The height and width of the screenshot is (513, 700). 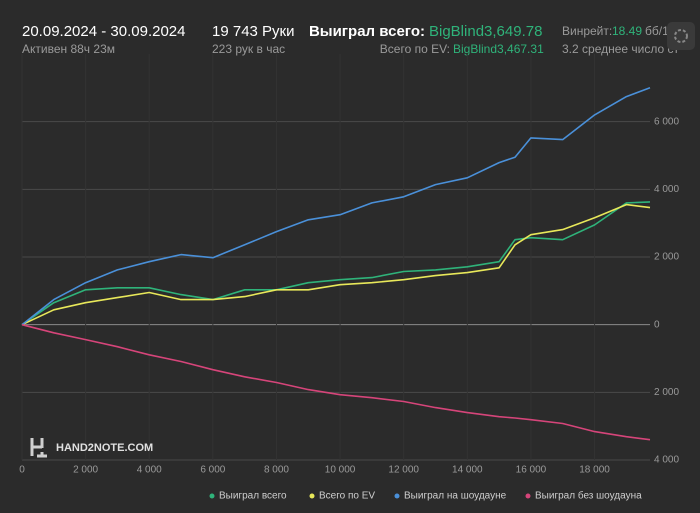 What do you see at coordinates (347, 496) in the screenshot?
I see `legend-label: Всего по EV` at bounding box center [347, 496].